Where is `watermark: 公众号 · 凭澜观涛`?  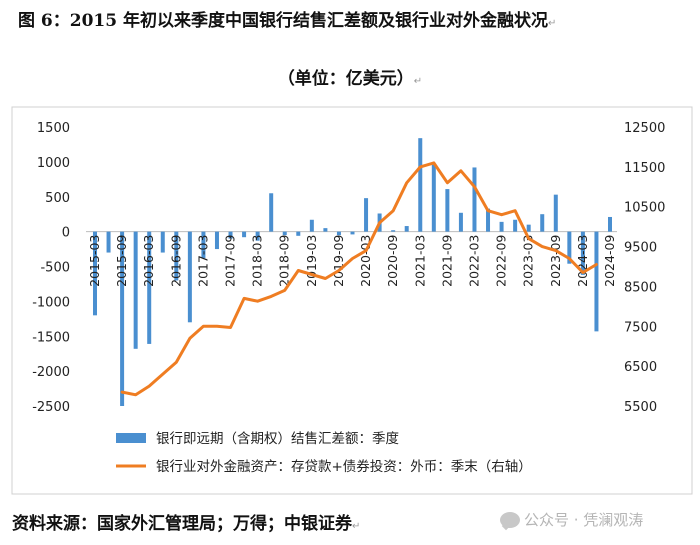 watermark: 公众号 · 凭澜观涛 is located at coordinates (571, 519).